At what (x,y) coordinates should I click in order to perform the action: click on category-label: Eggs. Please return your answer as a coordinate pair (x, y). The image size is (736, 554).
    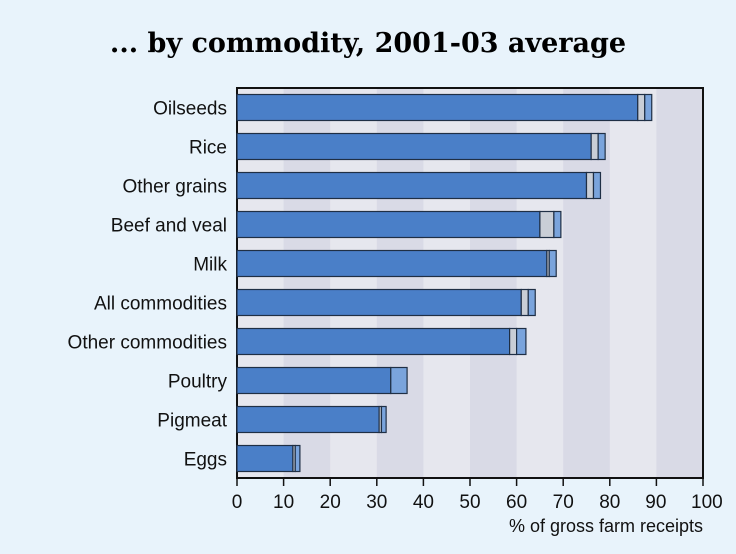
    Looking at the image, I should click on (205, 460).